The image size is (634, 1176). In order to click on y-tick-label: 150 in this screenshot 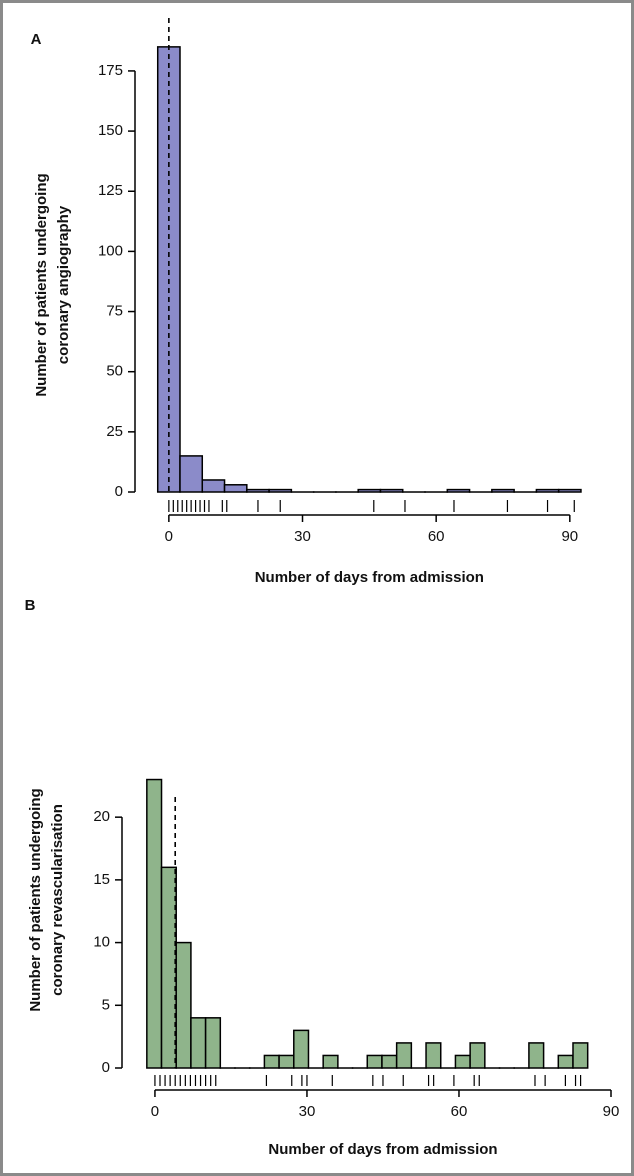, I will do `click(110, 130)`.